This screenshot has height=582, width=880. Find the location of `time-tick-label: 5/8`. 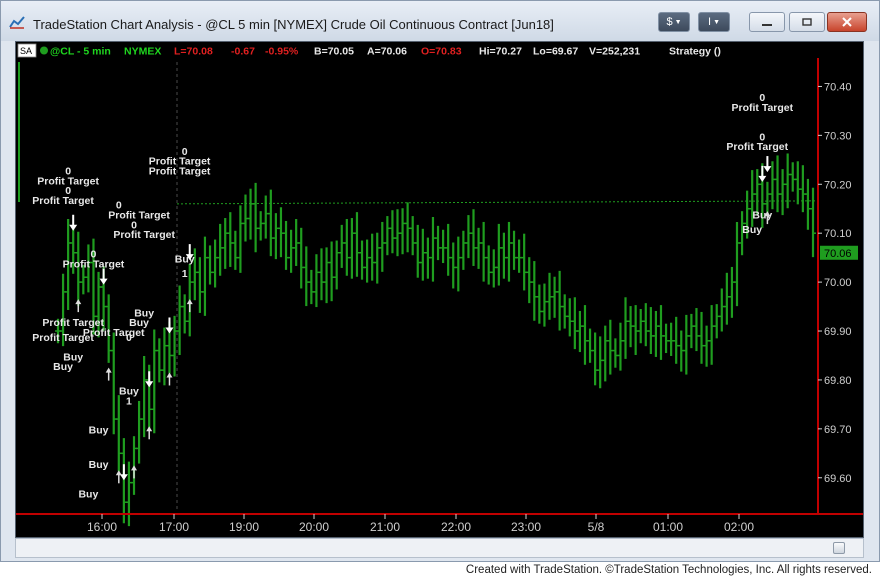

time-tick-label: 5/8 is located at coordinates (596, 527).